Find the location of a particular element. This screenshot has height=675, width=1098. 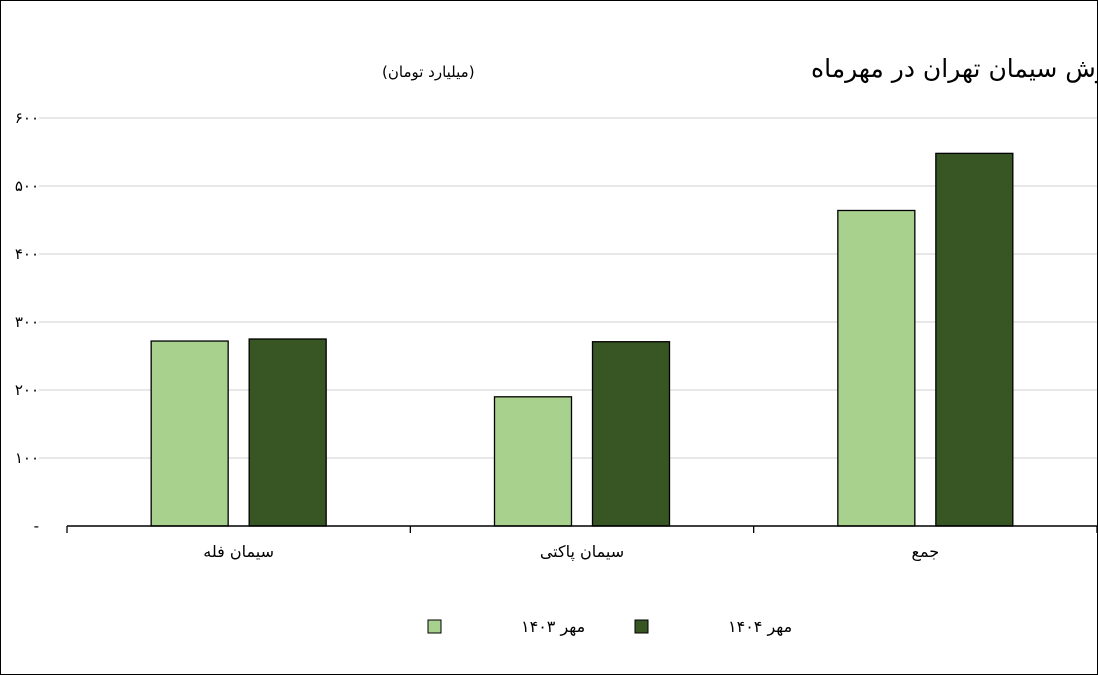

y-tick-label: ۲۰۰ is located at coordinates (27, 390).